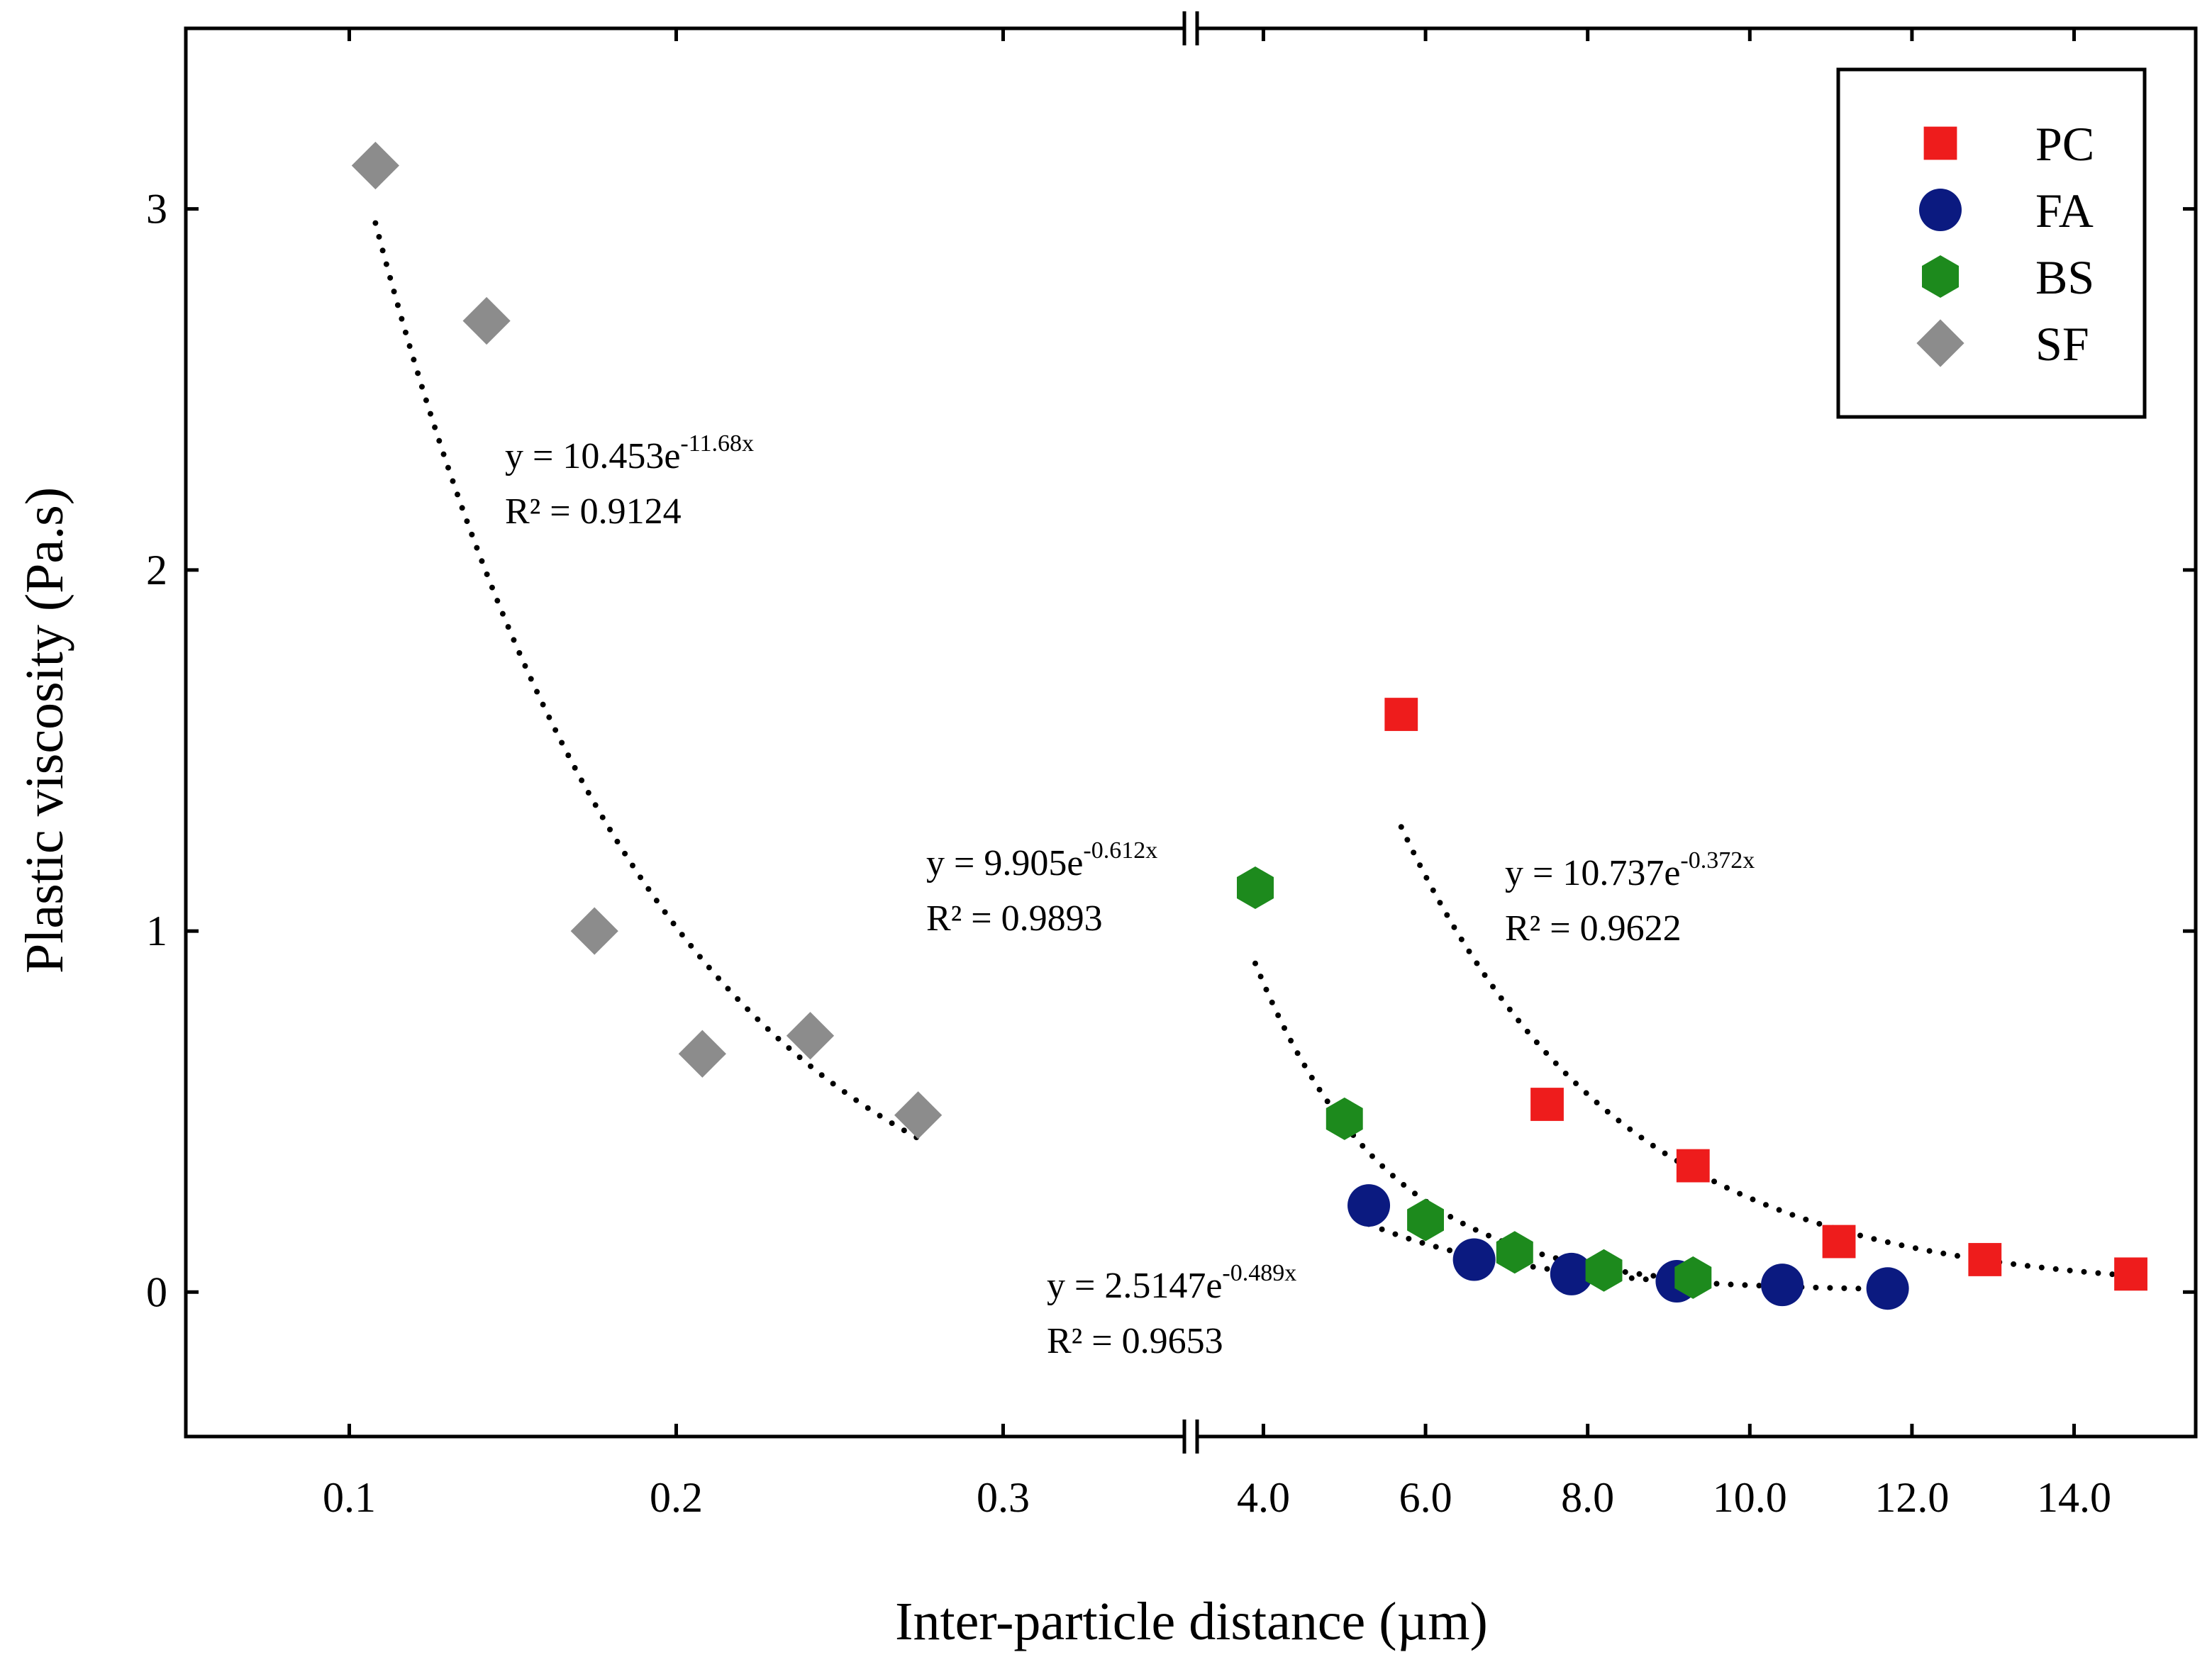 The image size is (2212, 1662). Describe the element at coordinates (646, 681) in the screenshot. I see `fit-curve-sf` at that location.